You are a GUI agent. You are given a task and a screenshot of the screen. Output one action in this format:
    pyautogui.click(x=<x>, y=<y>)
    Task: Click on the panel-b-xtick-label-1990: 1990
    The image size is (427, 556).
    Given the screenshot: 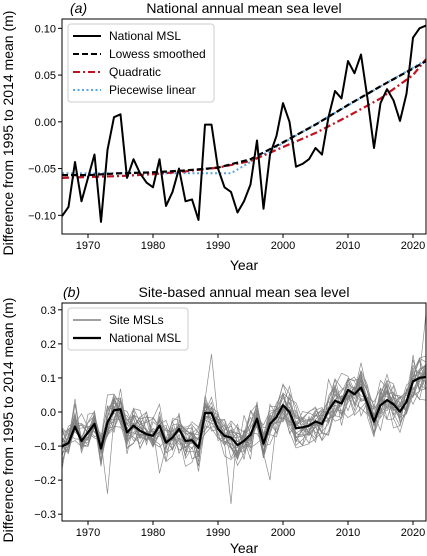 What is the action you would take?
    pyautogui.click(x=218, y=533)
    